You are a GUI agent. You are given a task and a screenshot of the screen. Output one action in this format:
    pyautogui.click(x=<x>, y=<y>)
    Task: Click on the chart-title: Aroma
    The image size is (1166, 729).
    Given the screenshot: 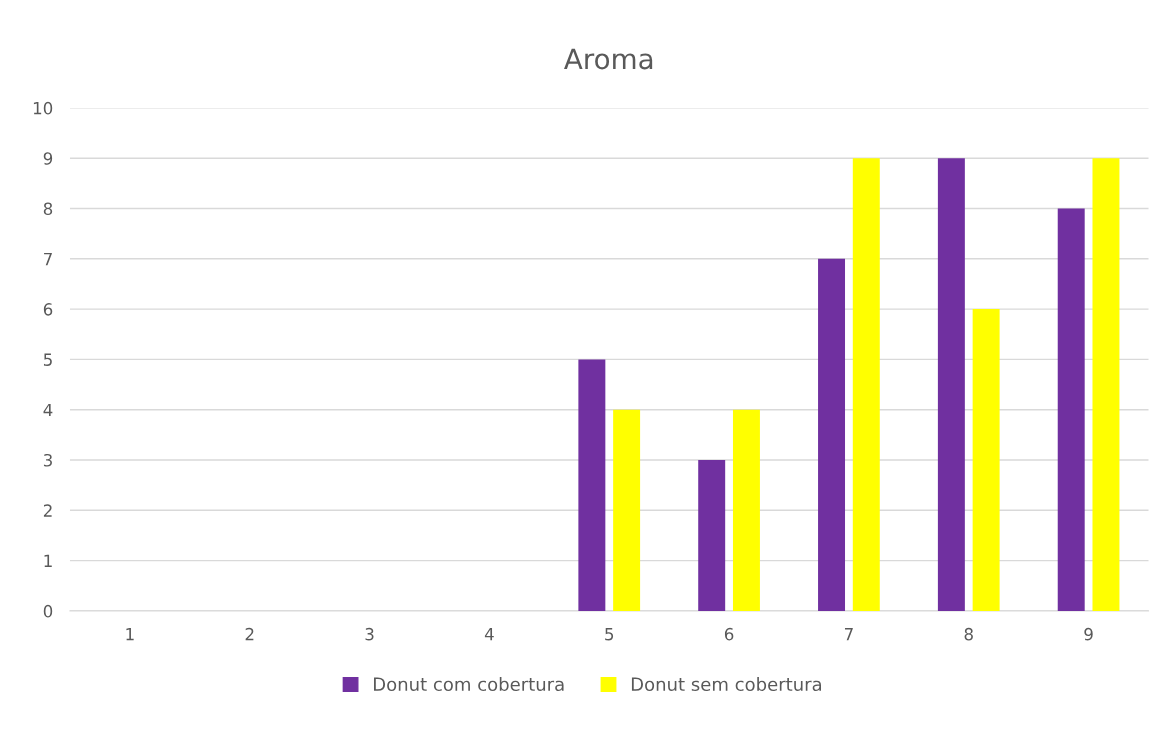 What is the action you would take?
    pyautogui.click(x=608, y=59)
    